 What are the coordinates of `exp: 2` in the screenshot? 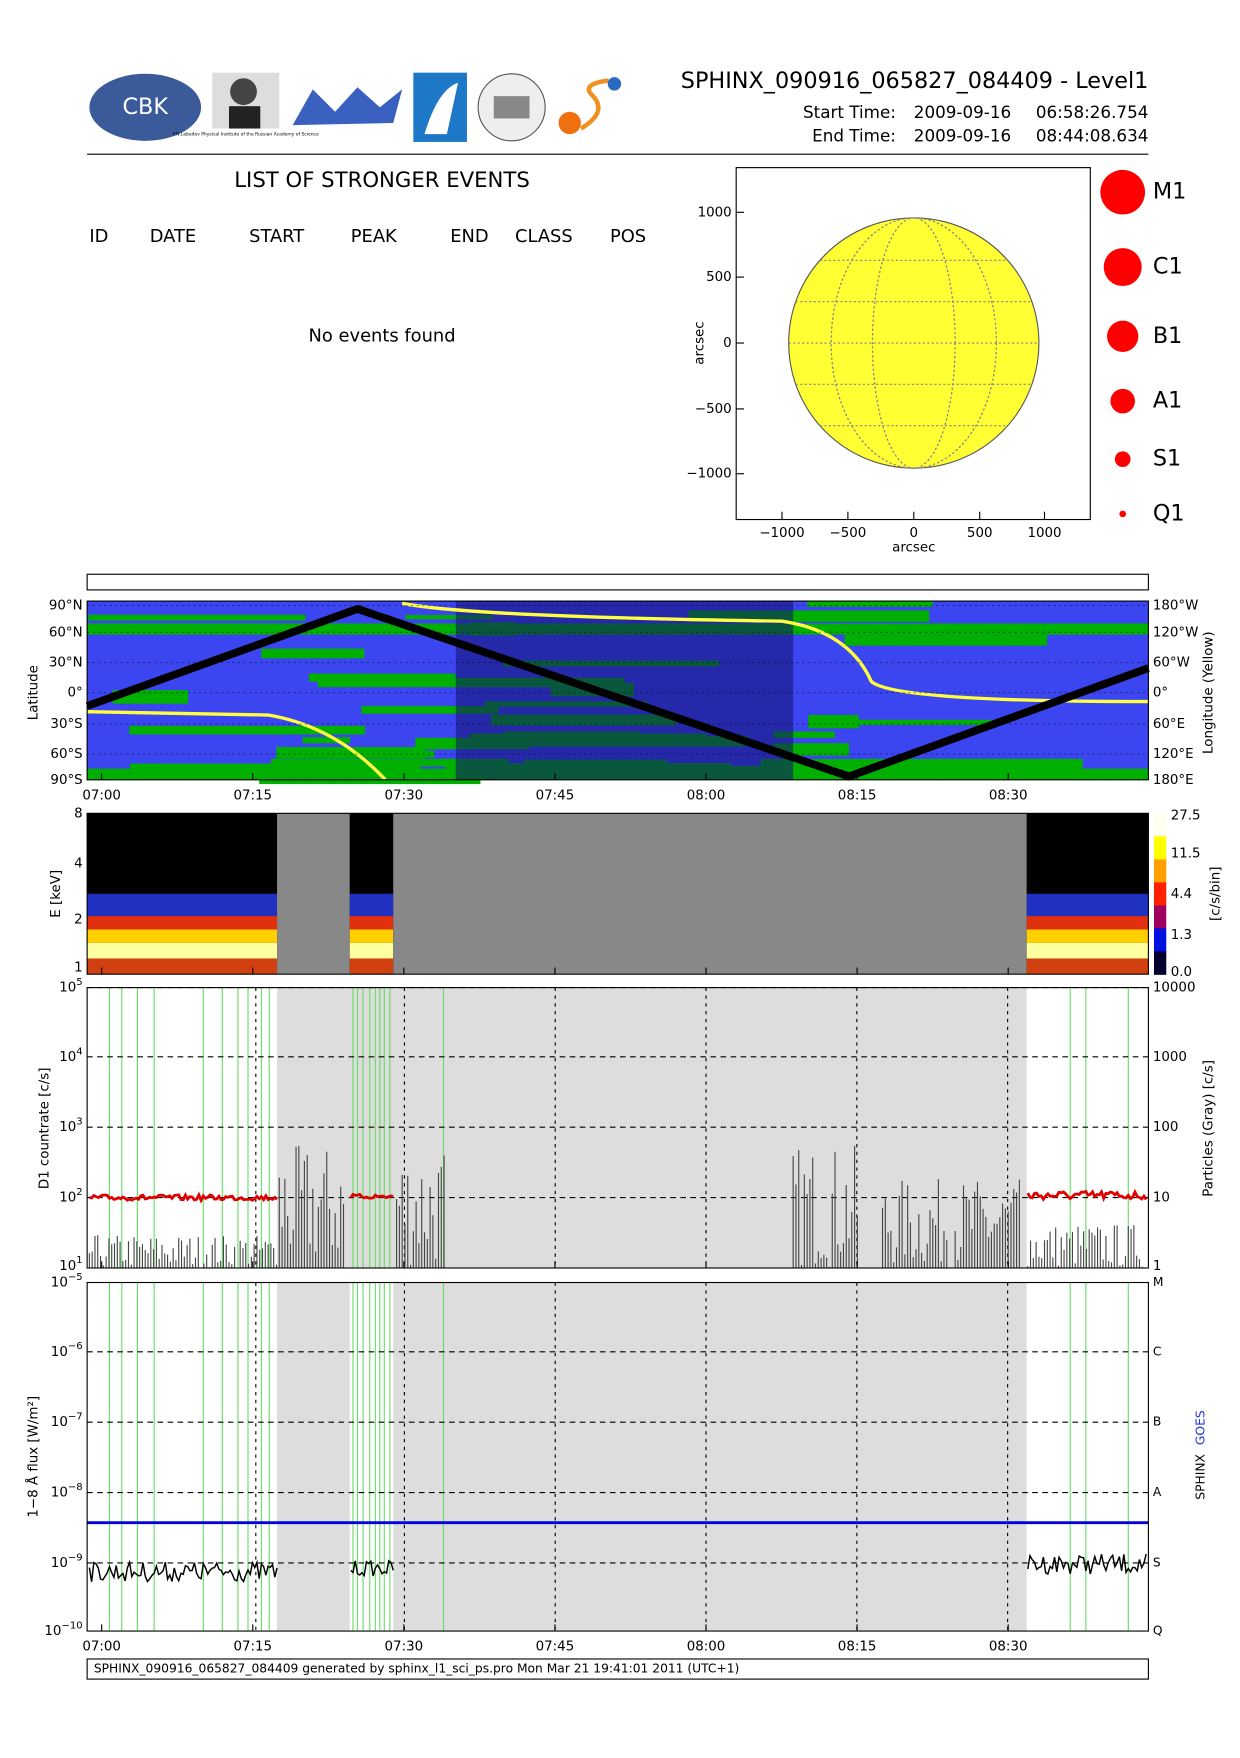 It's located at (79, 1192).